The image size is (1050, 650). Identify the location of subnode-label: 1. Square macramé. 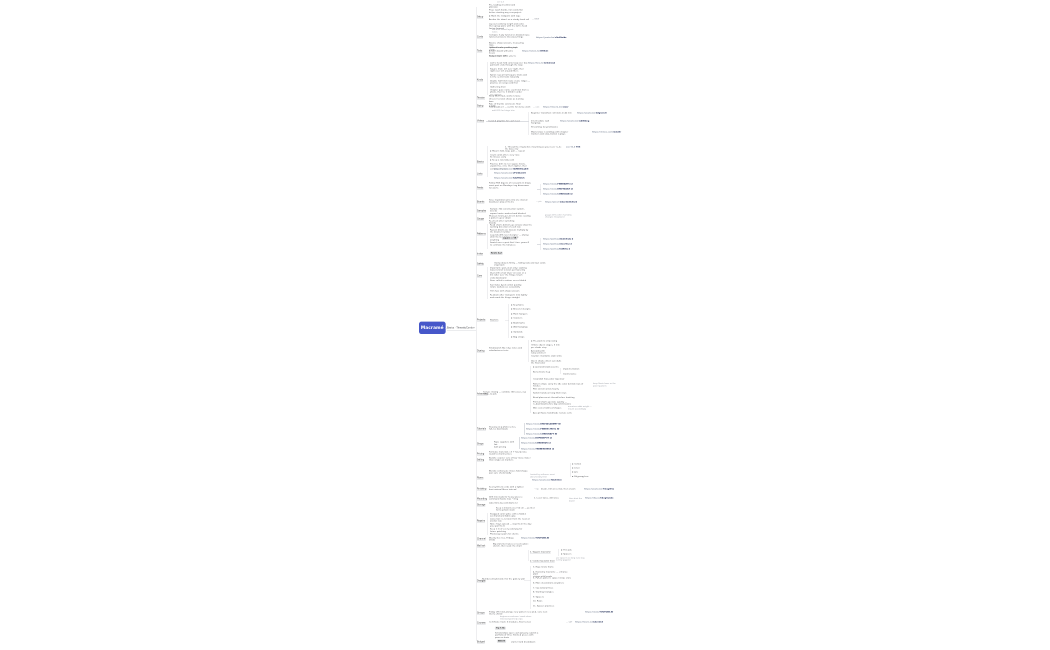
(540, 552).